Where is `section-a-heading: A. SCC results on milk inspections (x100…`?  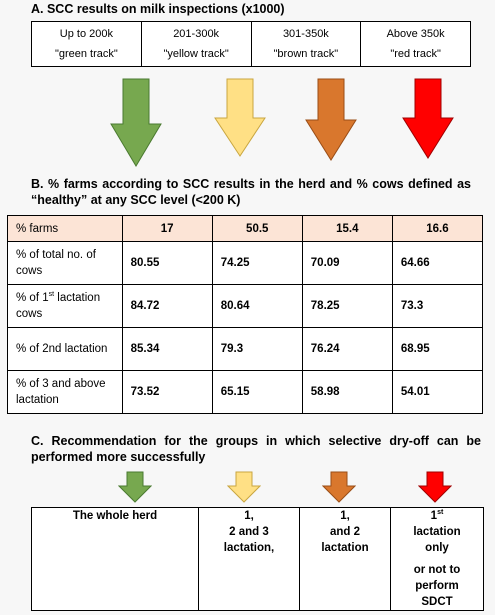 section-a-heading: A. SCC results on milk inspections (x100… is located at coordinates (158, 9).